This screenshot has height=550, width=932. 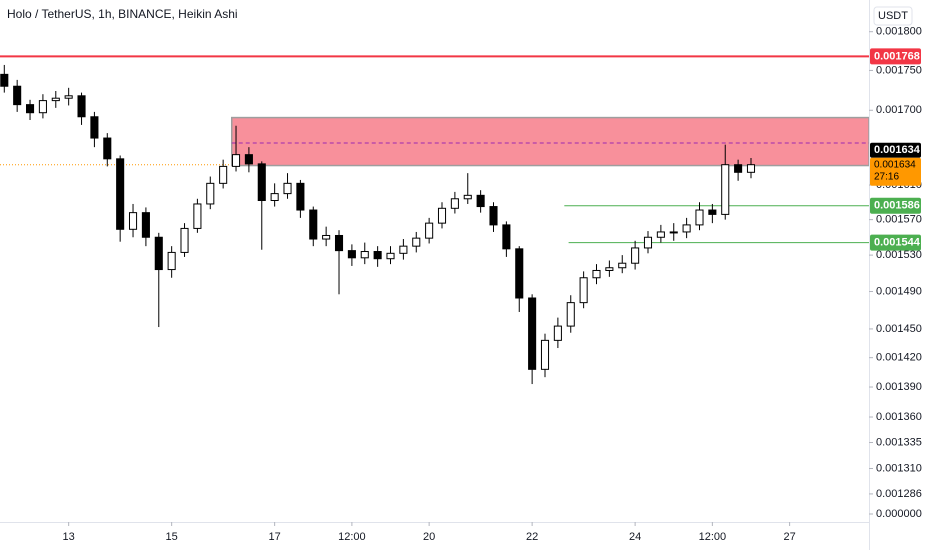 I want to click on y-tick-label: 0.001420, so click(x=899, y=358).